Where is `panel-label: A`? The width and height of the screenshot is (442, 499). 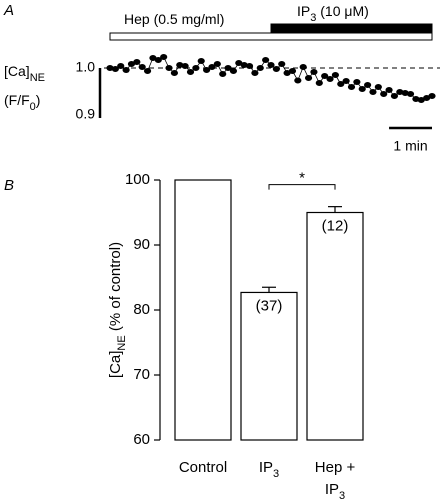 panel-label: A is located at coordinates (8, 10).